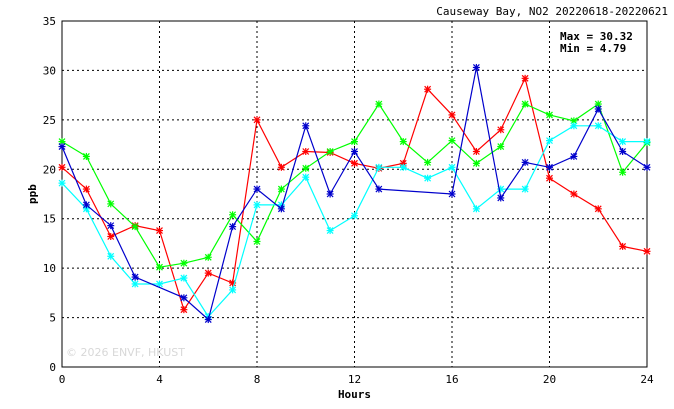  Describe the element at coordinates (52, 367) in the screenshot. I see `y-tick-label: 0` at that location.